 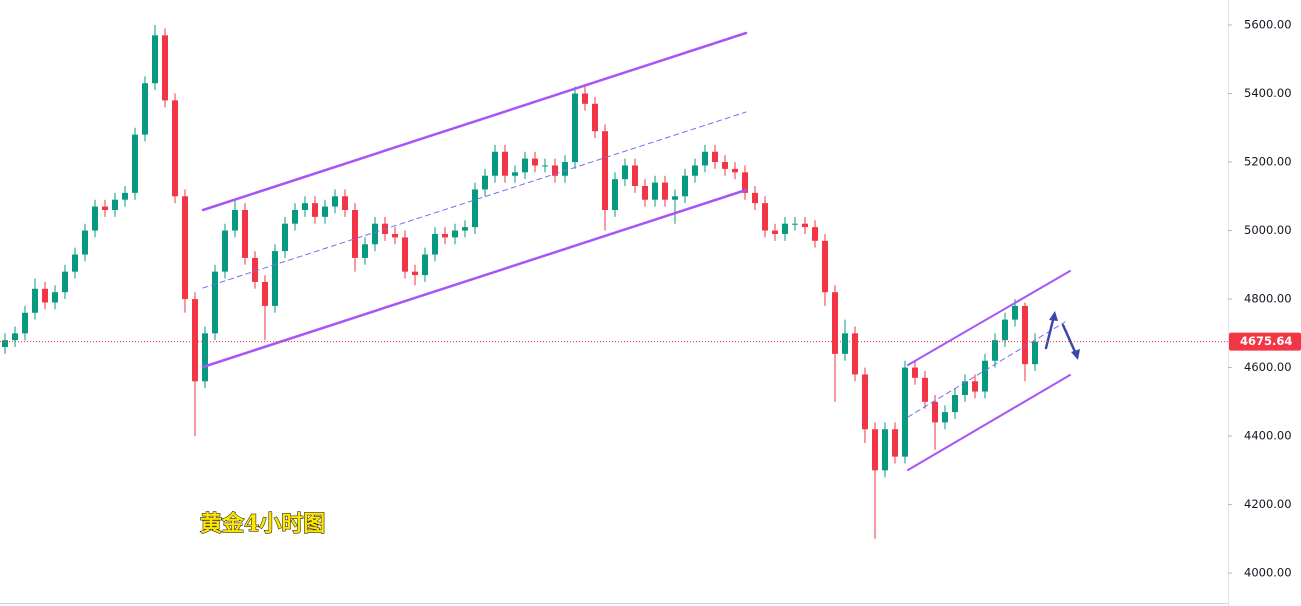 I want to click on last-price-label: 4675.64, so click(x=1266, y=341).